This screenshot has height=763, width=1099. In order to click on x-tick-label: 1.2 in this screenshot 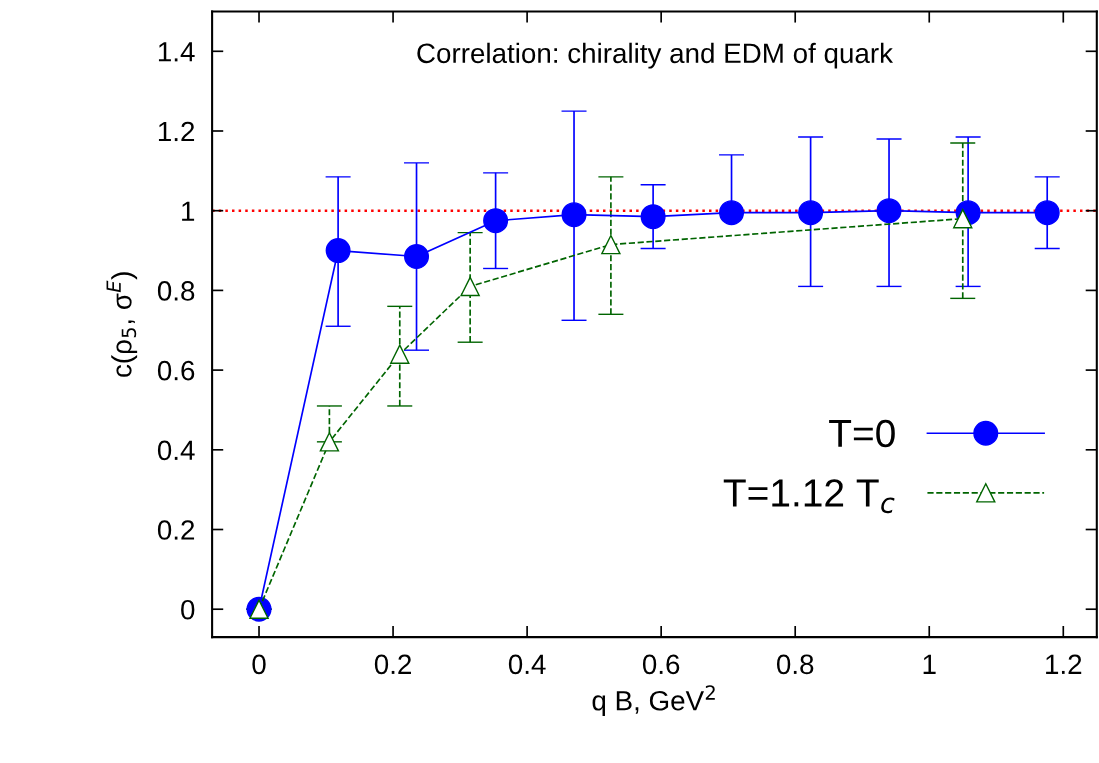, I will do `click(1064, 664)`.